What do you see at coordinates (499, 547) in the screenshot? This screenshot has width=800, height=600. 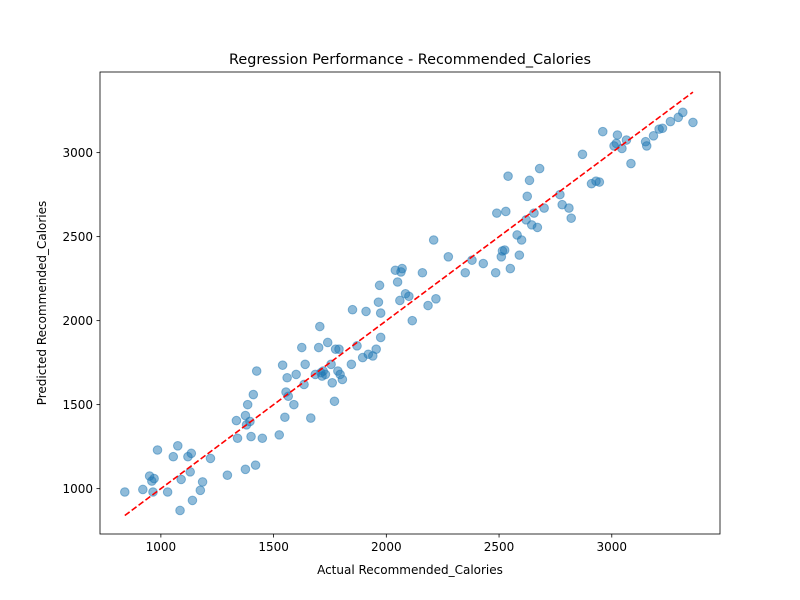 I see `x-tick-label: 2500` at bounding box center [499, 547].